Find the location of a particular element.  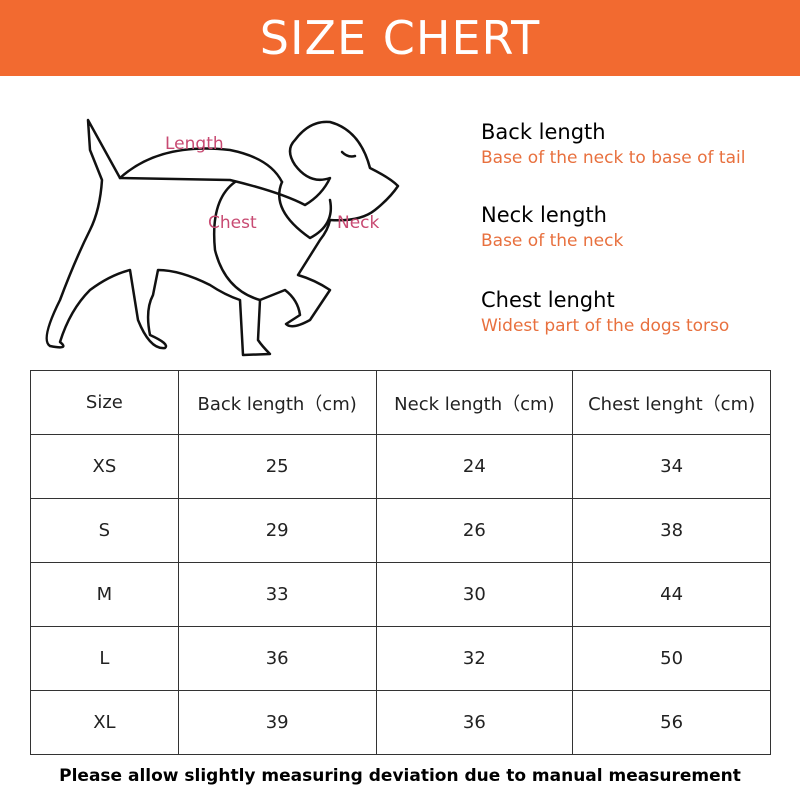

header-cell: Size is located at coordinates (104, 402).